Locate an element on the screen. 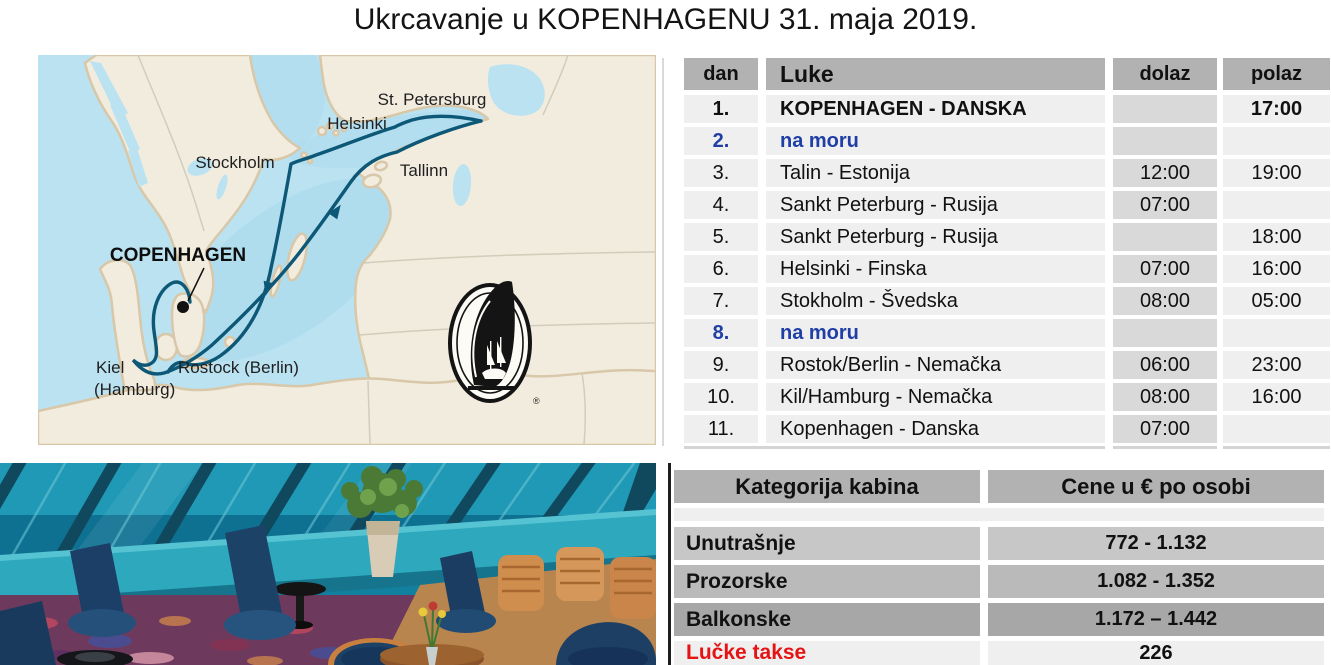 The image size is (1331, 665). cruise-line-ship-logo: ® is located at coordinates (494, 343).